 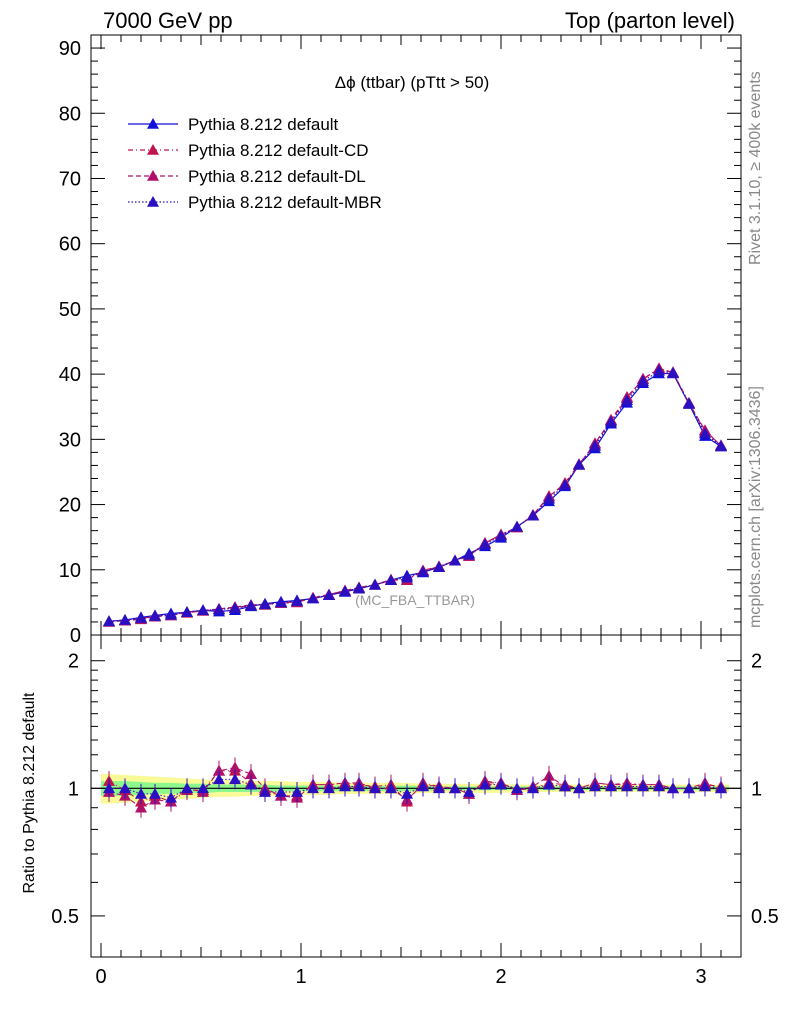 I want to click on main-plot-title: Δϕ (ttbar) (pTtt > 50), so click(x=412, y=82).